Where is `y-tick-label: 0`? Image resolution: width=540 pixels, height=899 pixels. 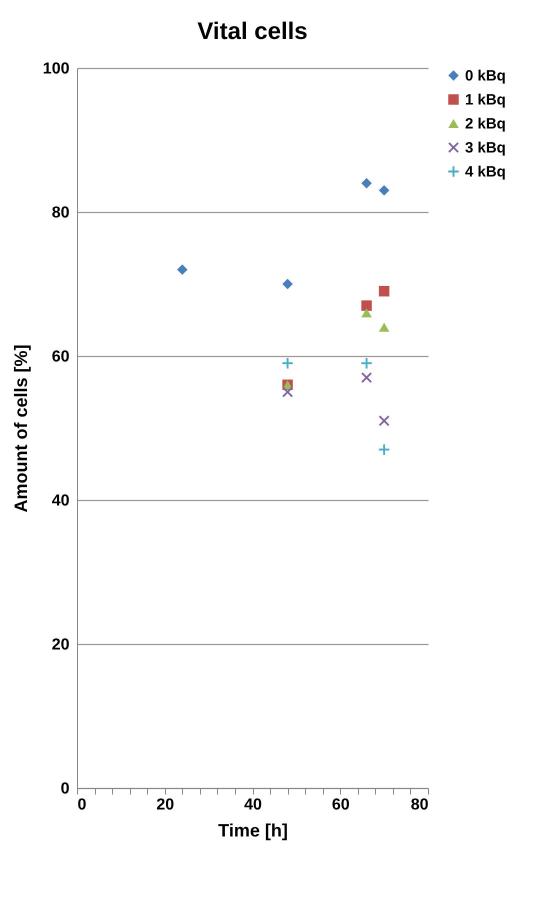
y-tick-label: 0 is located at coordinates (65, 789).